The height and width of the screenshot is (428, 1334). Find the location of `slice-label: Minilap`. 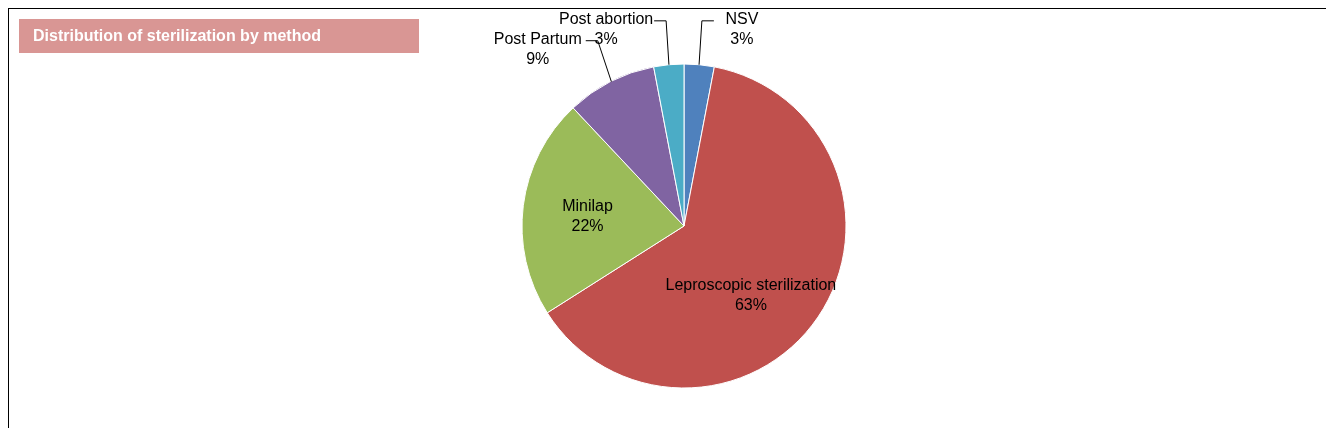

slice-label: Minilap is located at coordinates (588, 205).